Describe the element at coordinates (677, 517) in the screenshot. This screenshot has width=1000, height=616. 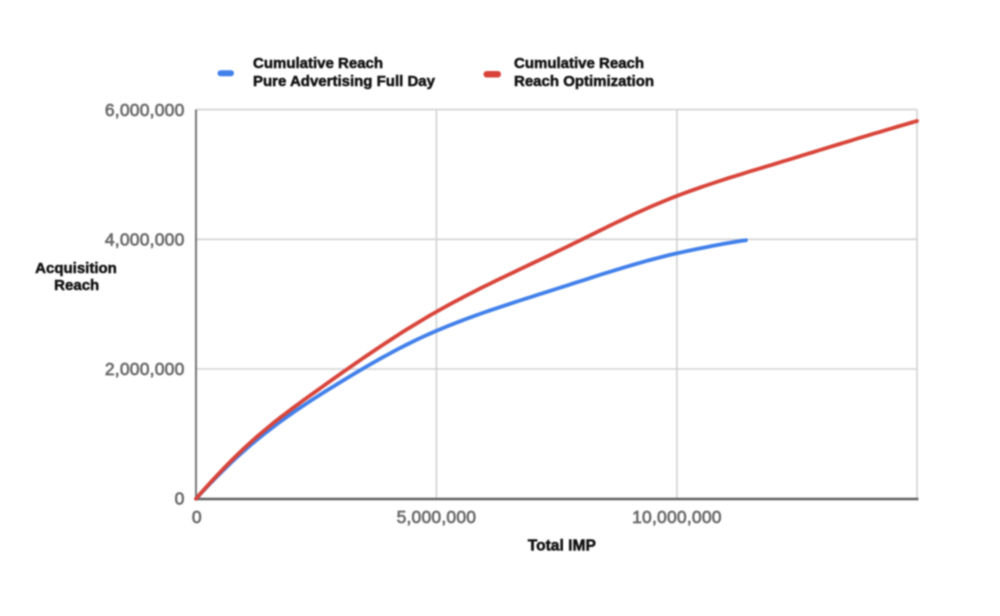
I see `svg-text: 10,000,000` at that location.